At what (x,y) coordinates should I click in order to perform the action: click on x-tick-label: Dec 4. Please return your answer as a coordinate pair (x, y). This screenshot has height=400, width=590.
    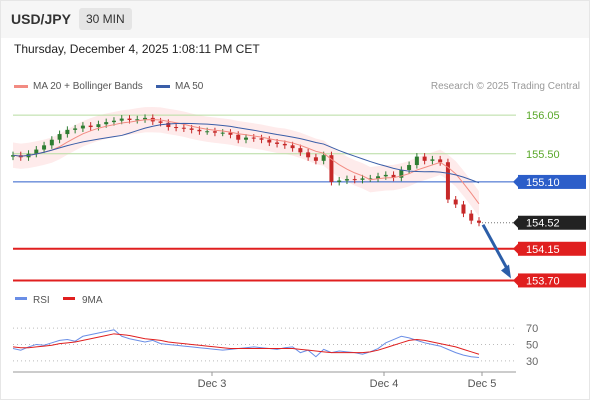
    Looking at the image, I should click on (384, 384).